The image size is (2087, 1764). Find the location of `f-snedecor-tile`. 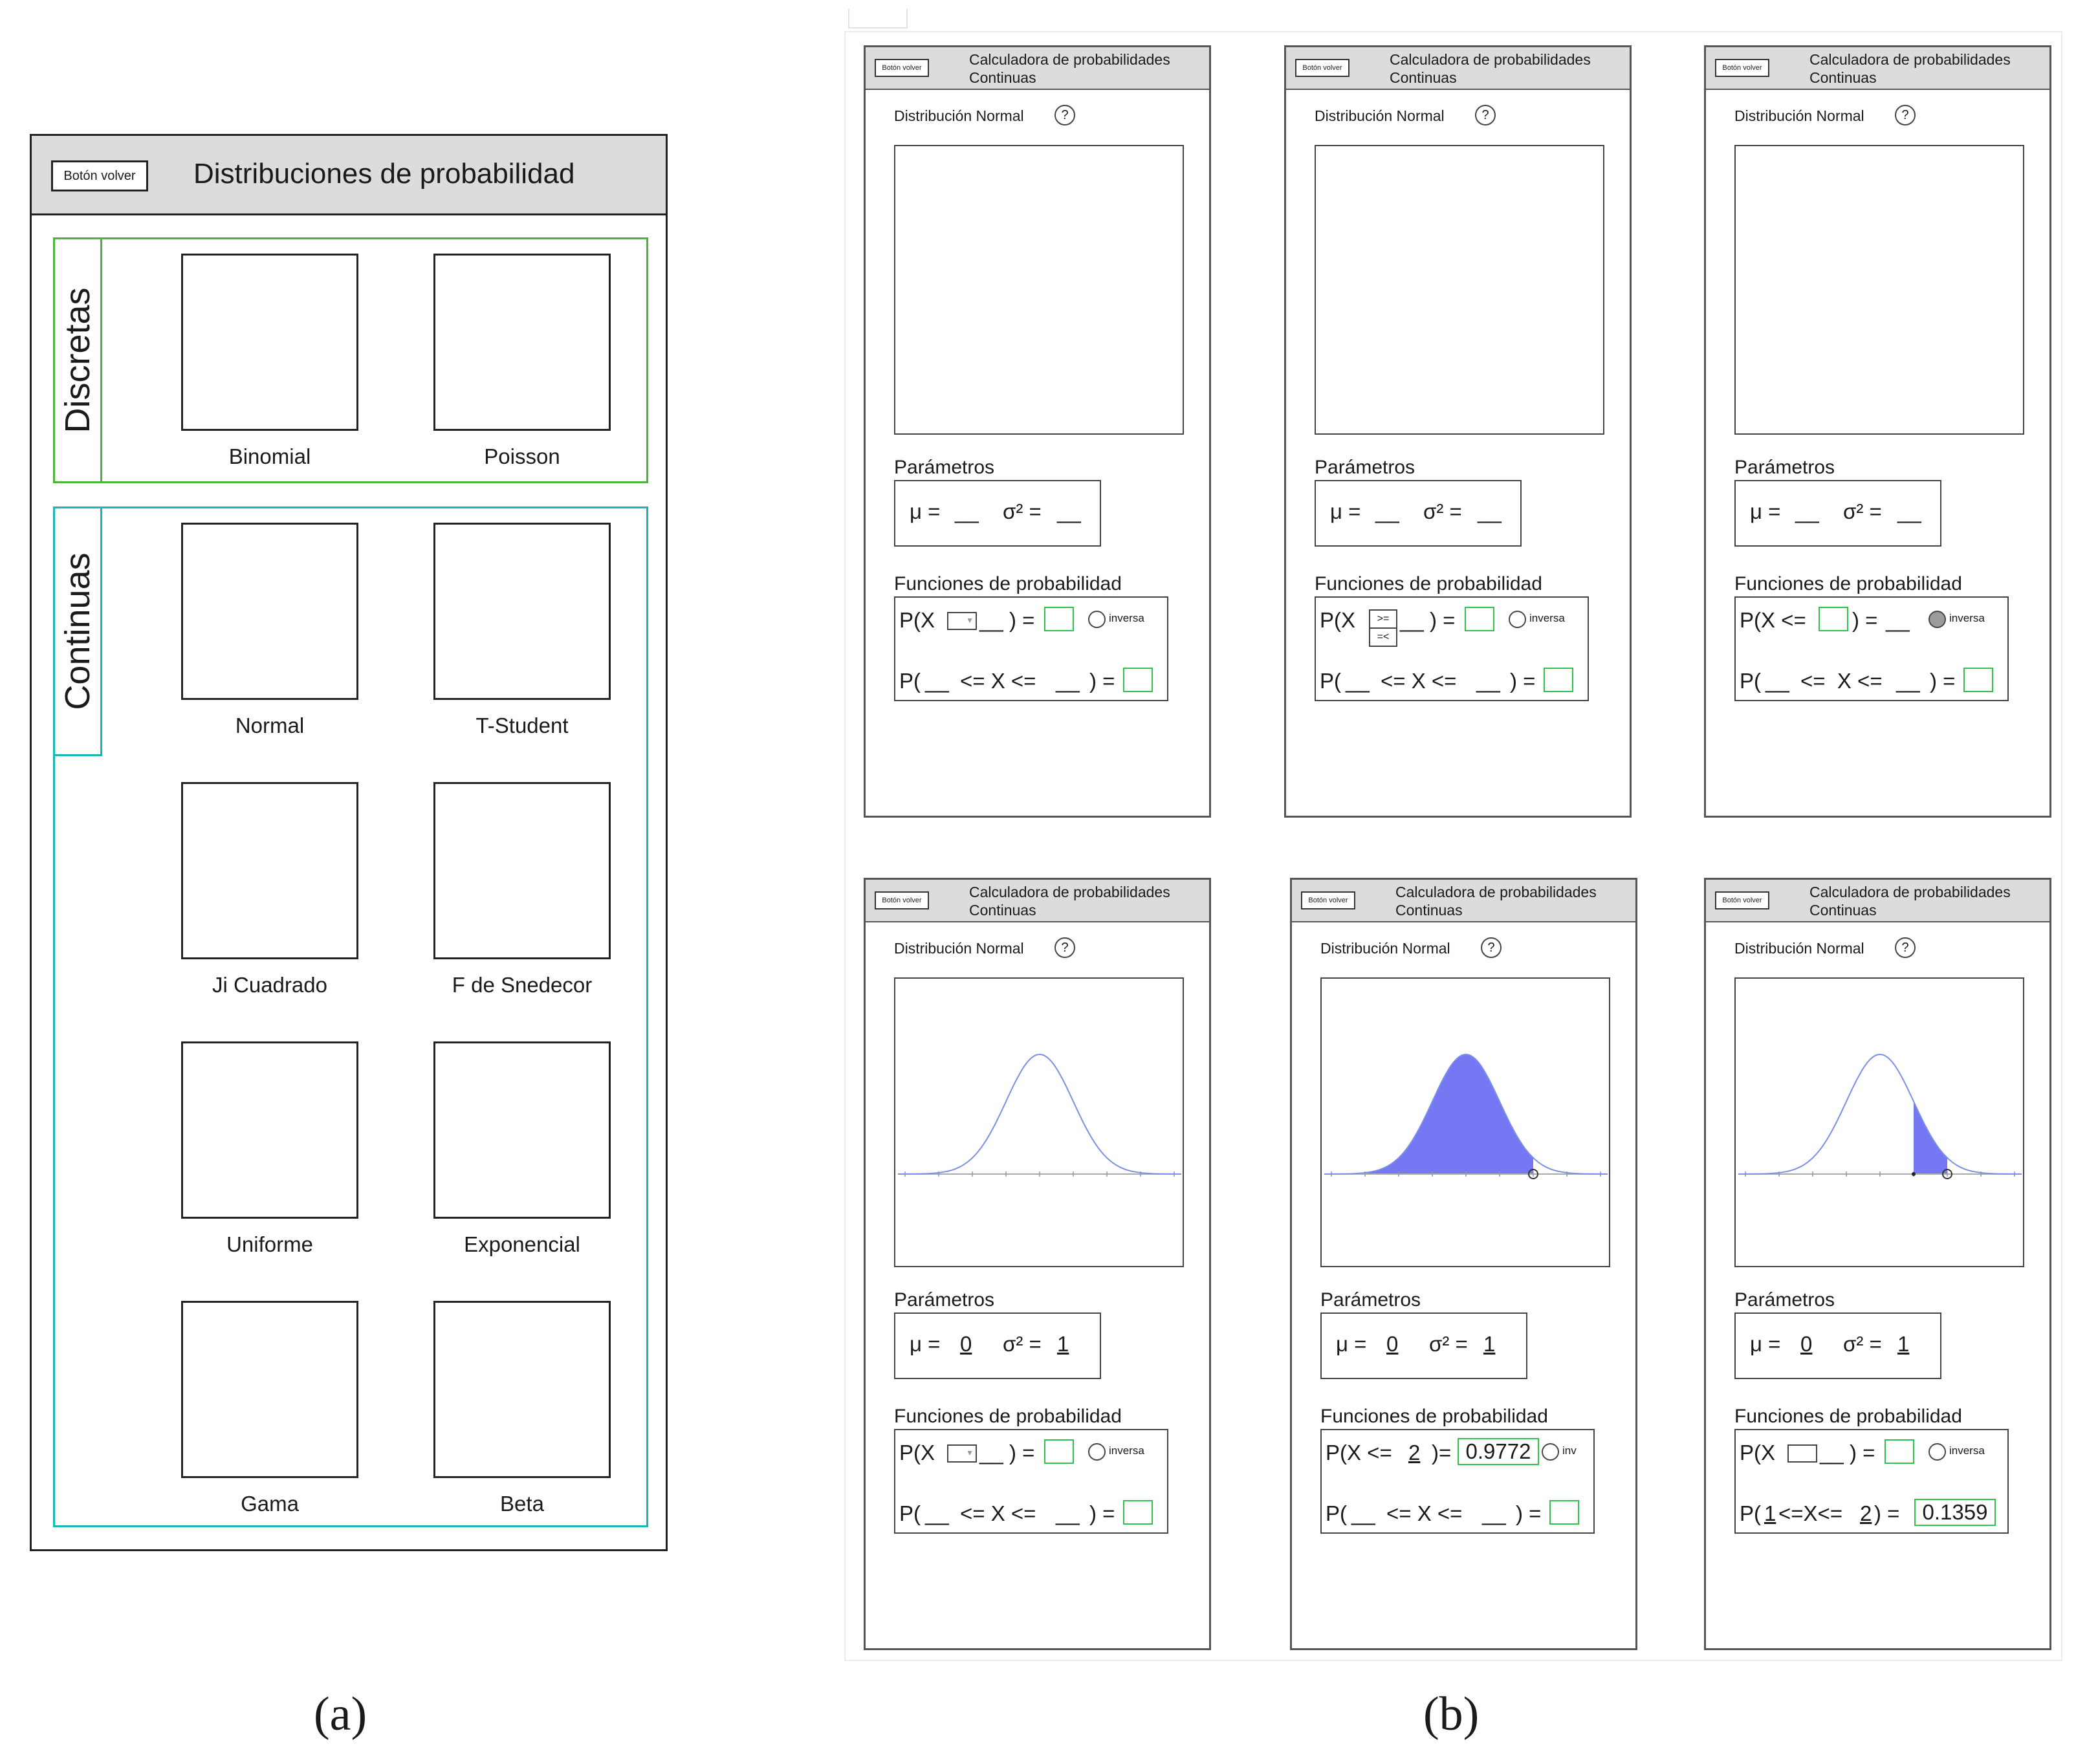

f-snedecor-tile is located at coordinates (522, 870).